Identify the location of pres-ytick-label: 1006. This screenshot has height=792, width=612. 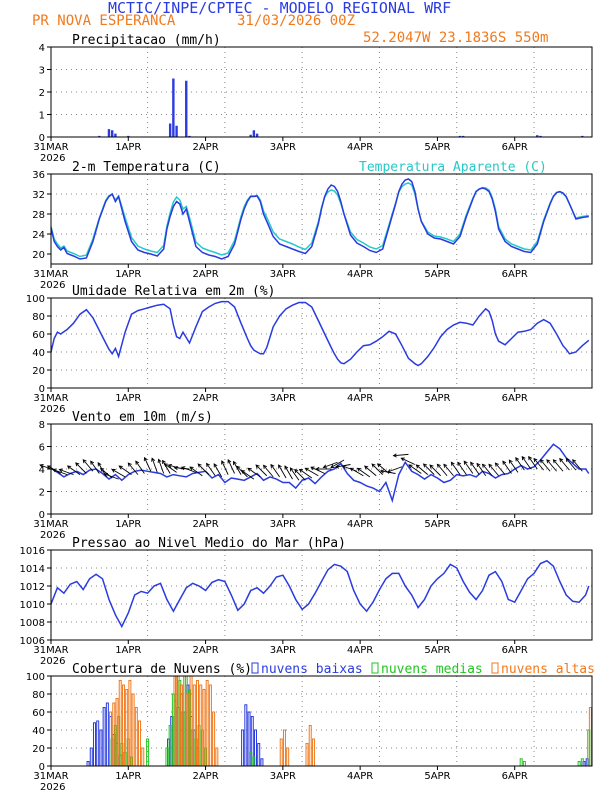
(32, 641).